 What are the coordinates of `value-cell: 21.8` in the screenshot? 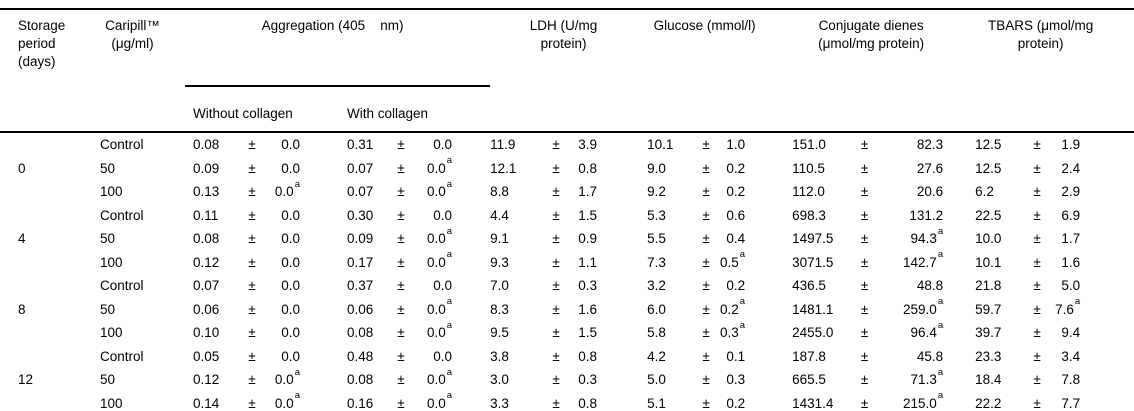 It's located at (988, 285).